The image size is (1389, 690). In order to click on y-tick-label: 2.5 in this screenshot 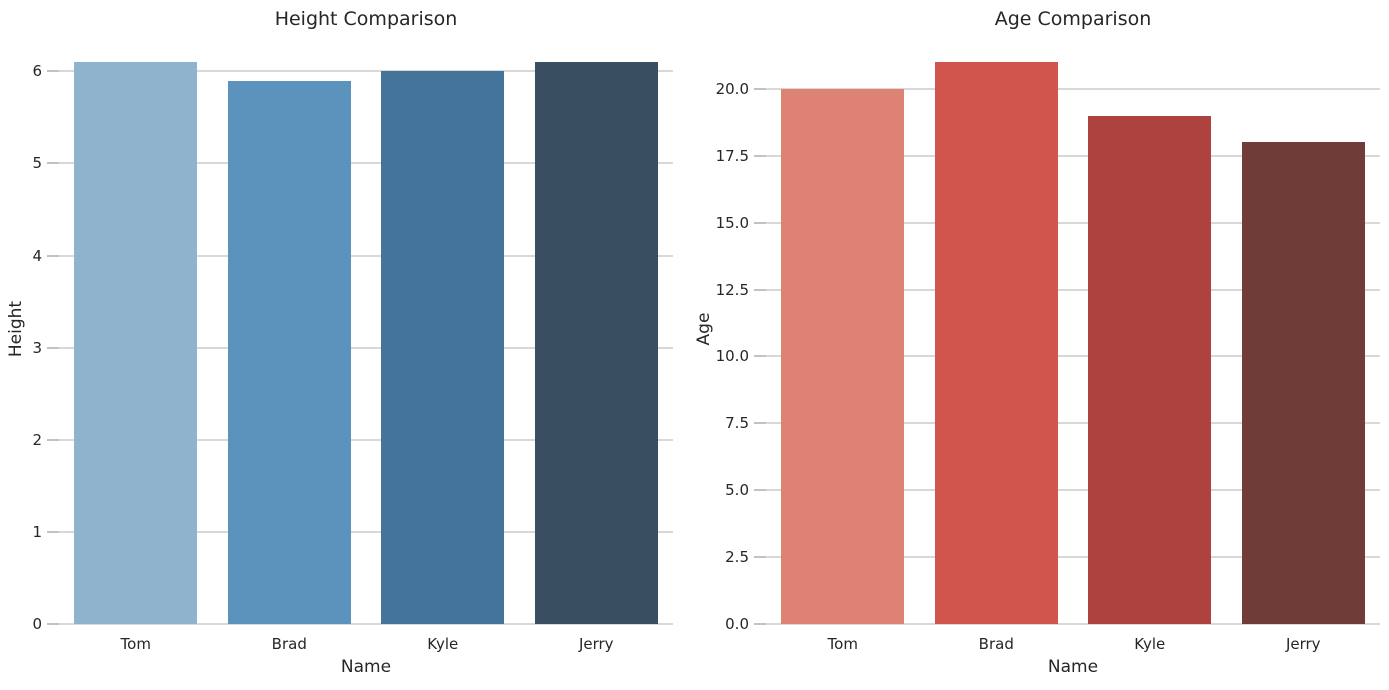, I will do `click(737, 557)`.